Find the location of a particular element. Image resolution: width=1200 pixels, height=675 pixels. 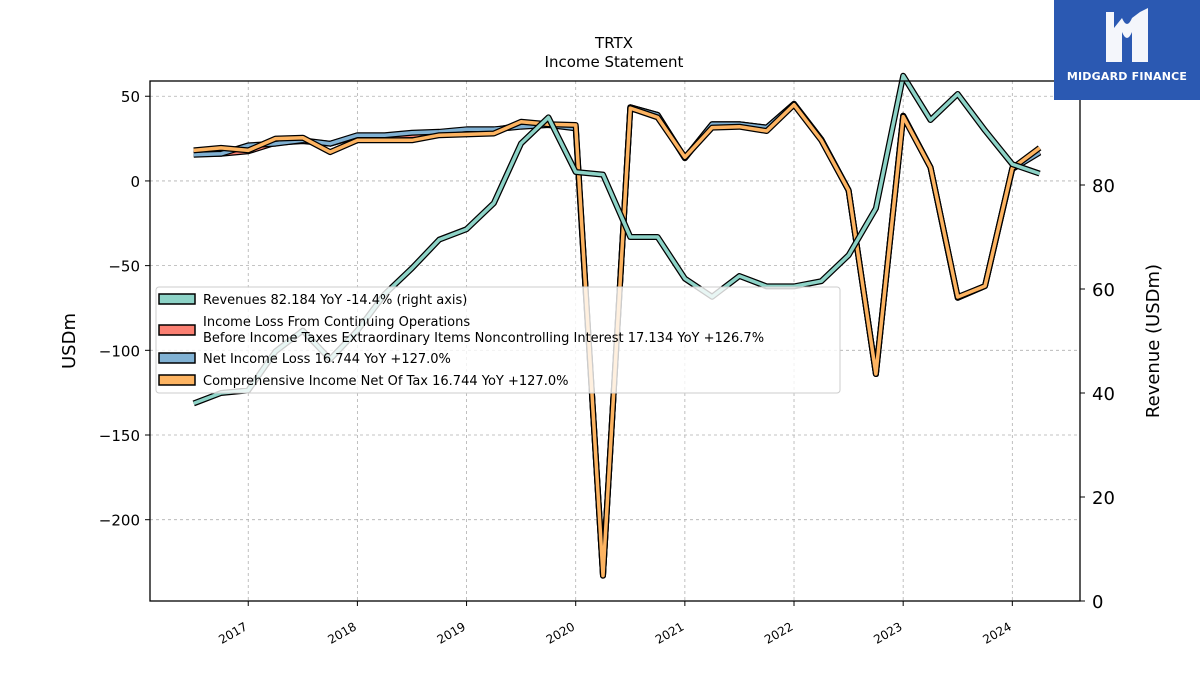

x-tick-label: 2024 is located at coordinates (996, 632).